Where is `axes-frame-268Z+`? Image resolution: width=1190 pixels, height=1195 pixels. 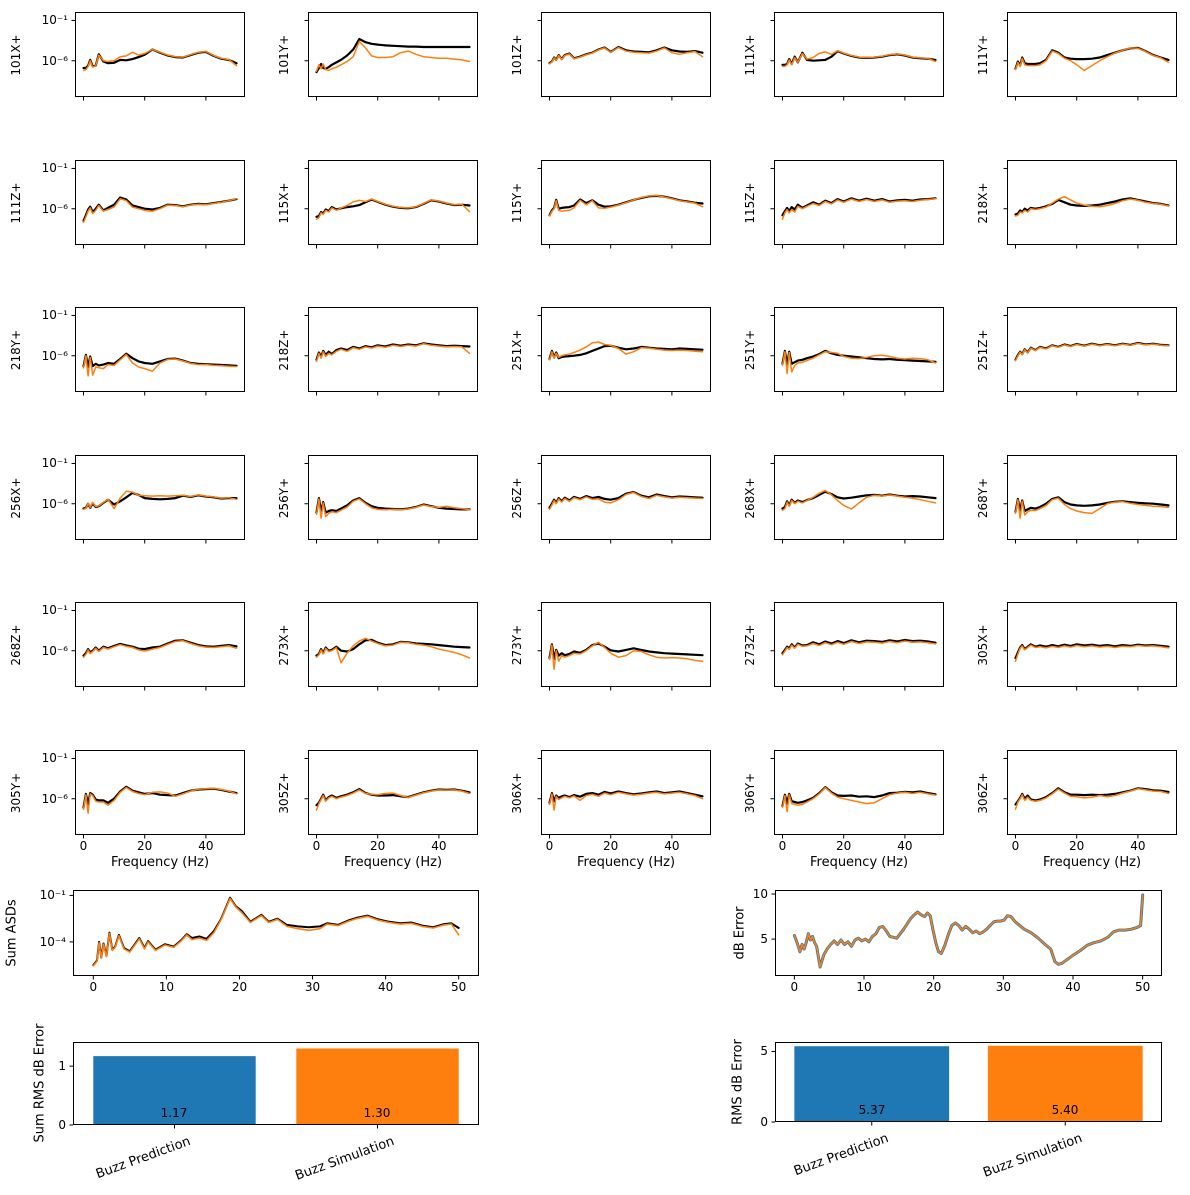
axes-frame-268Z+ is located at coordinates (160, 644).